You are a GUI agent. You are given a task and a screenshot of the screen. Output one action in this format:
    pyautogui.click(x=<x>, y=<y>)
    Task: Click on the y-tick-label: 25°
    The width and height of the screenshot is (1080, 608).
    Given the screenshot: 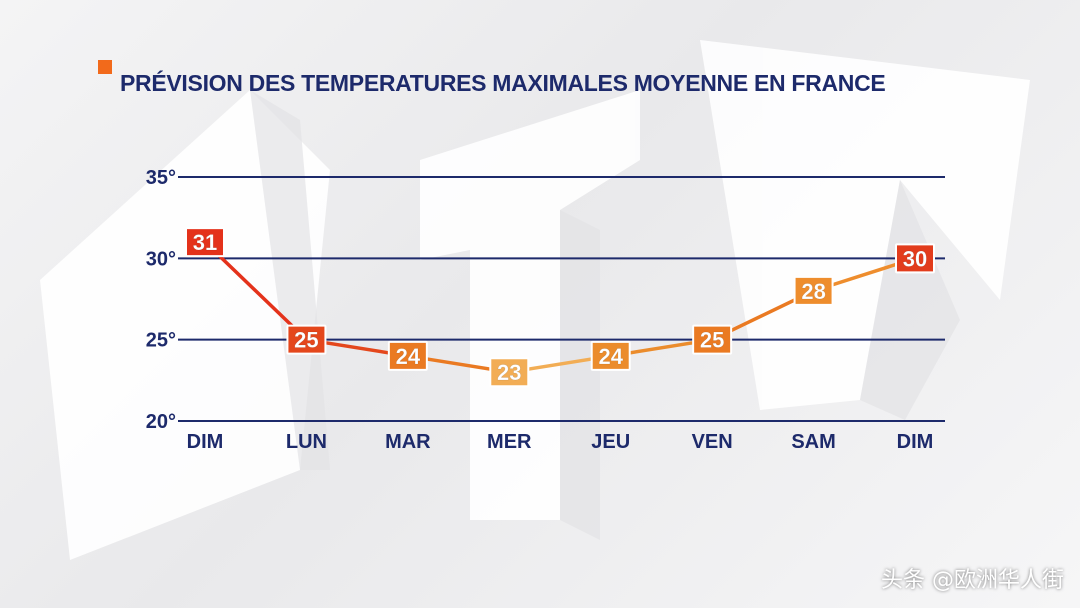 What is the action you would take?
    pyautogui.click(x=161, y=341)
    